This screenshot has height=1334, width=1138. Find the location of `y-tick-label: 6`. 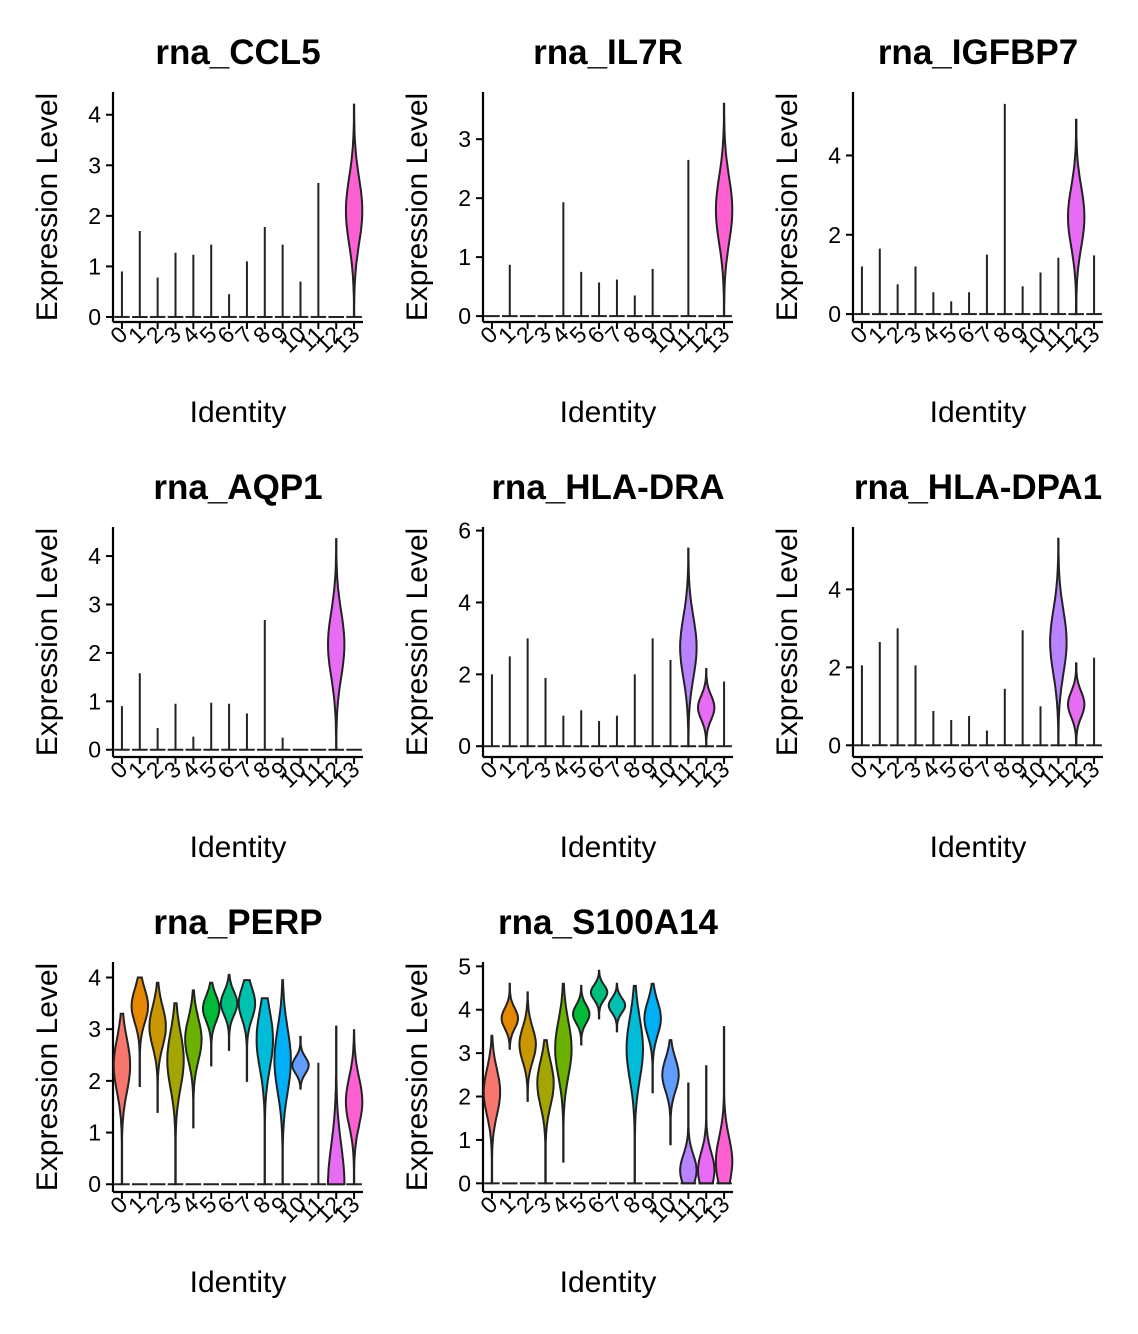

y-tick-label: 6 is located at coordinates (464, 531).